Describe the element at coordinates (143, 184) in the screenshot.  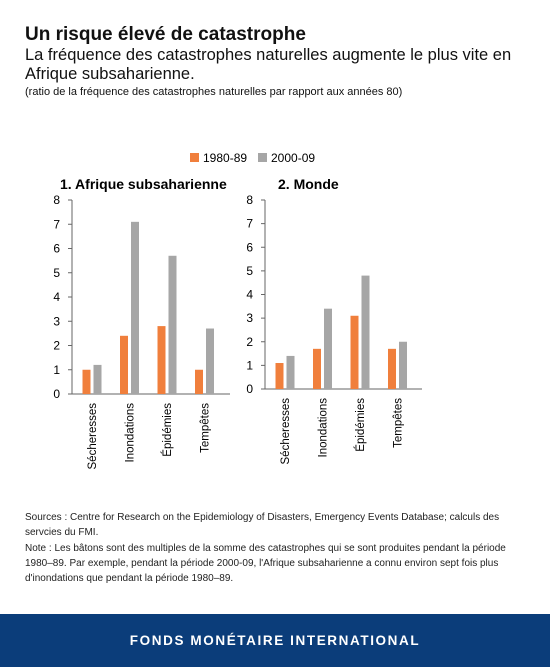
I see `panel-title: 1. Afrique subsaharienne` at that location.